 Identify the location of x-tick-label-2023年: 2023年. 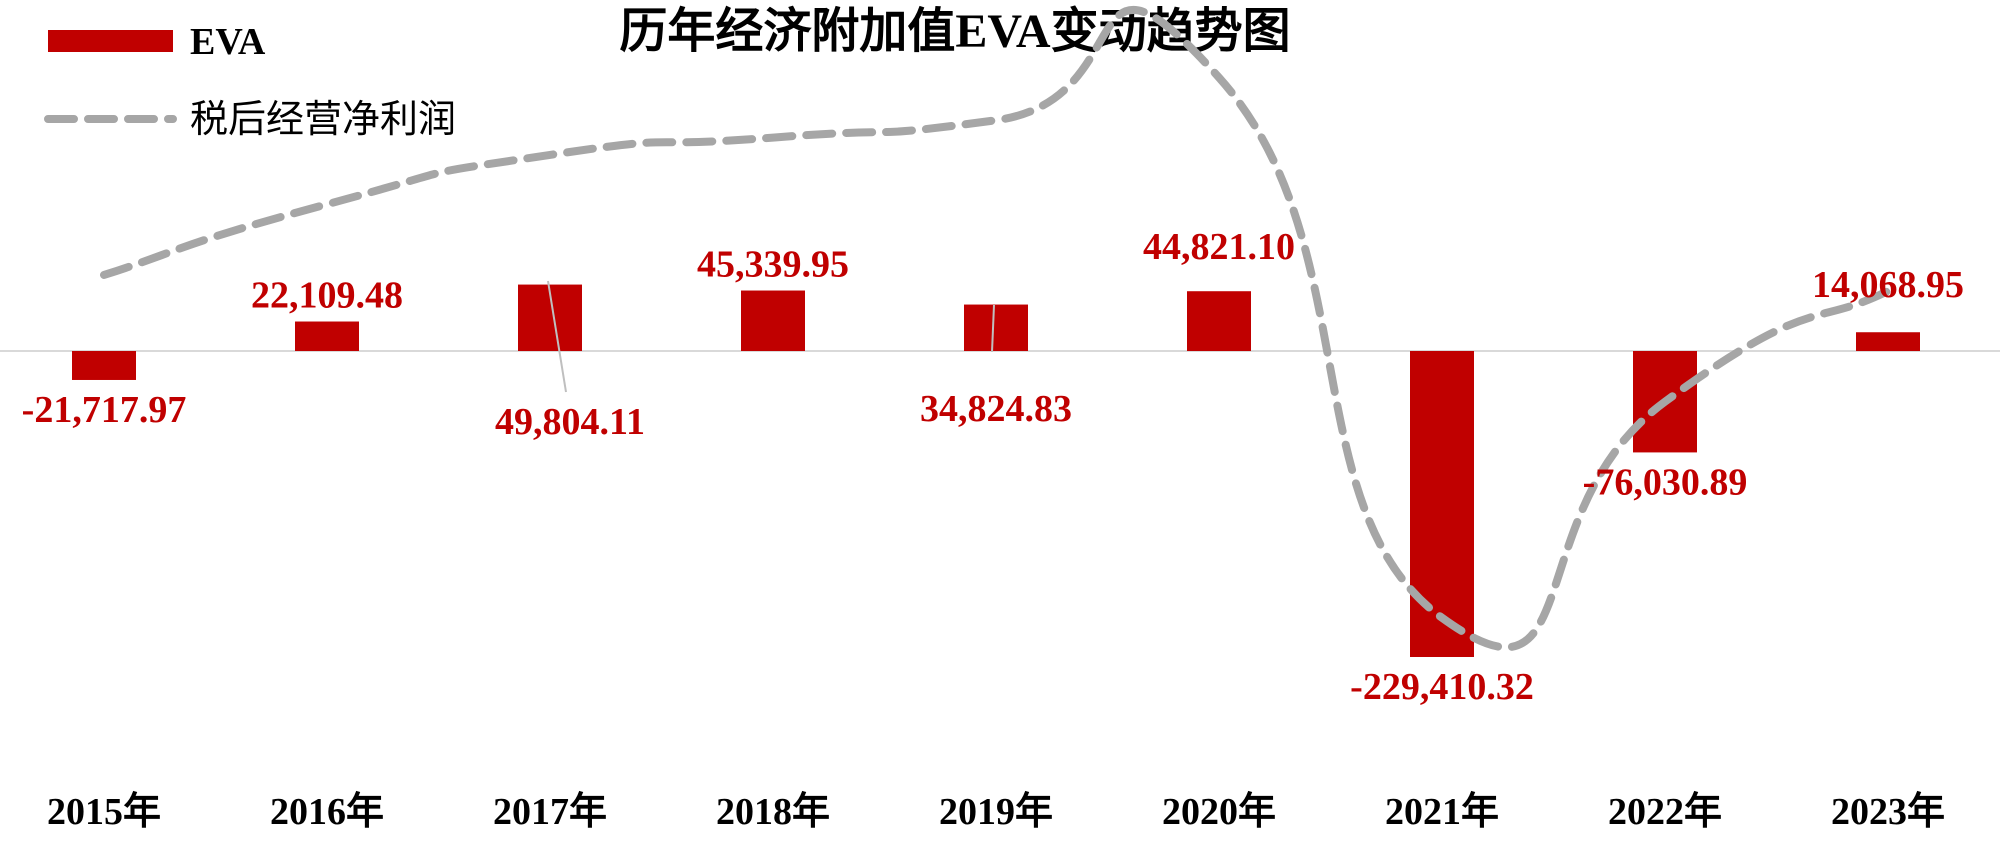
(1888, 812).